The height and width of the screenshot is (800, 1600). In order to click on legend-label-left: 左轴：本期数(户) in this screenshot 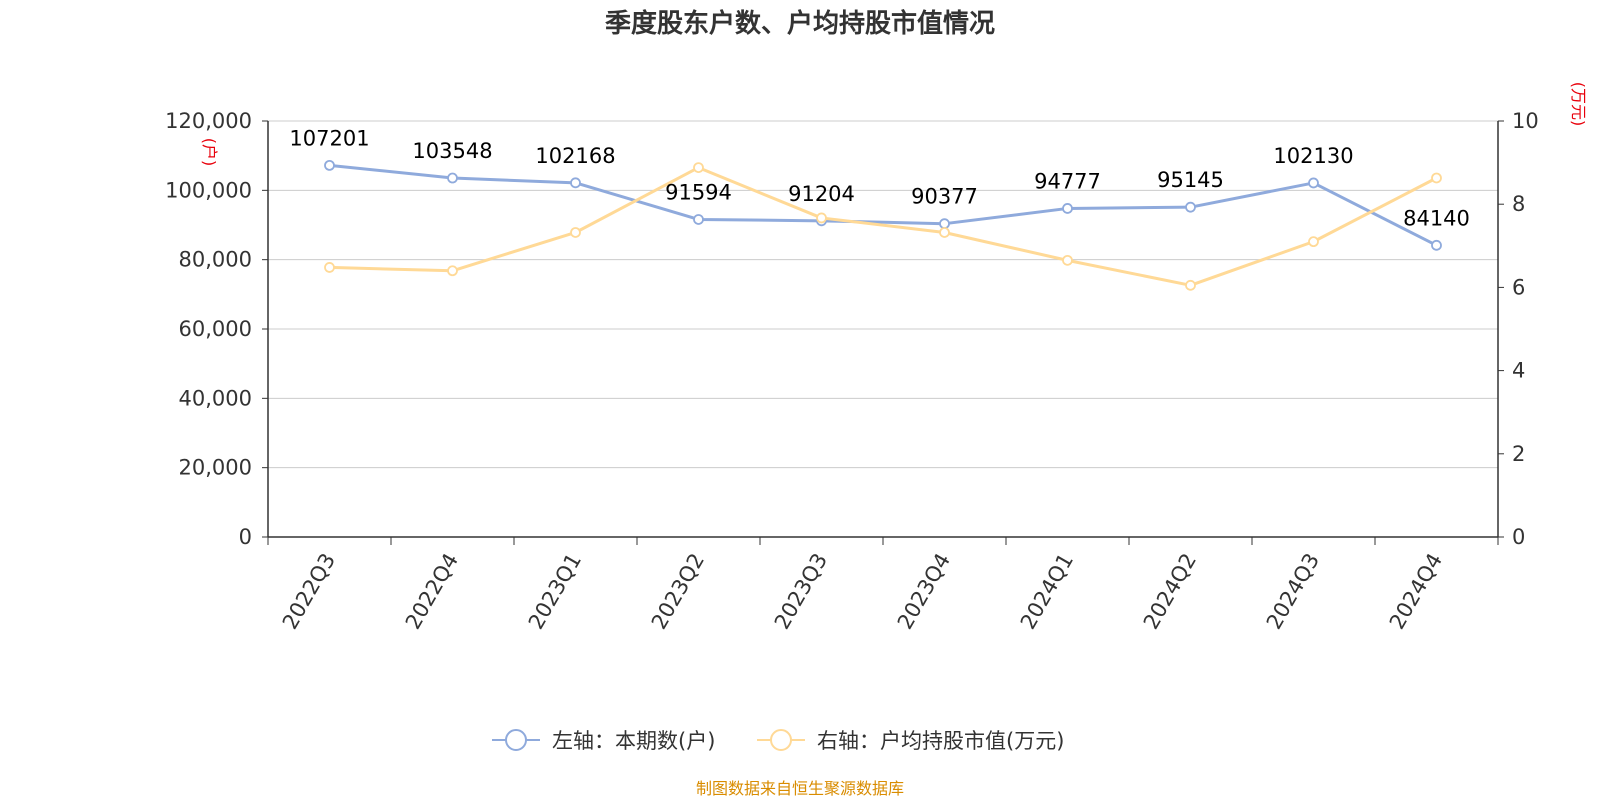, I will do `click(633, 741)`.